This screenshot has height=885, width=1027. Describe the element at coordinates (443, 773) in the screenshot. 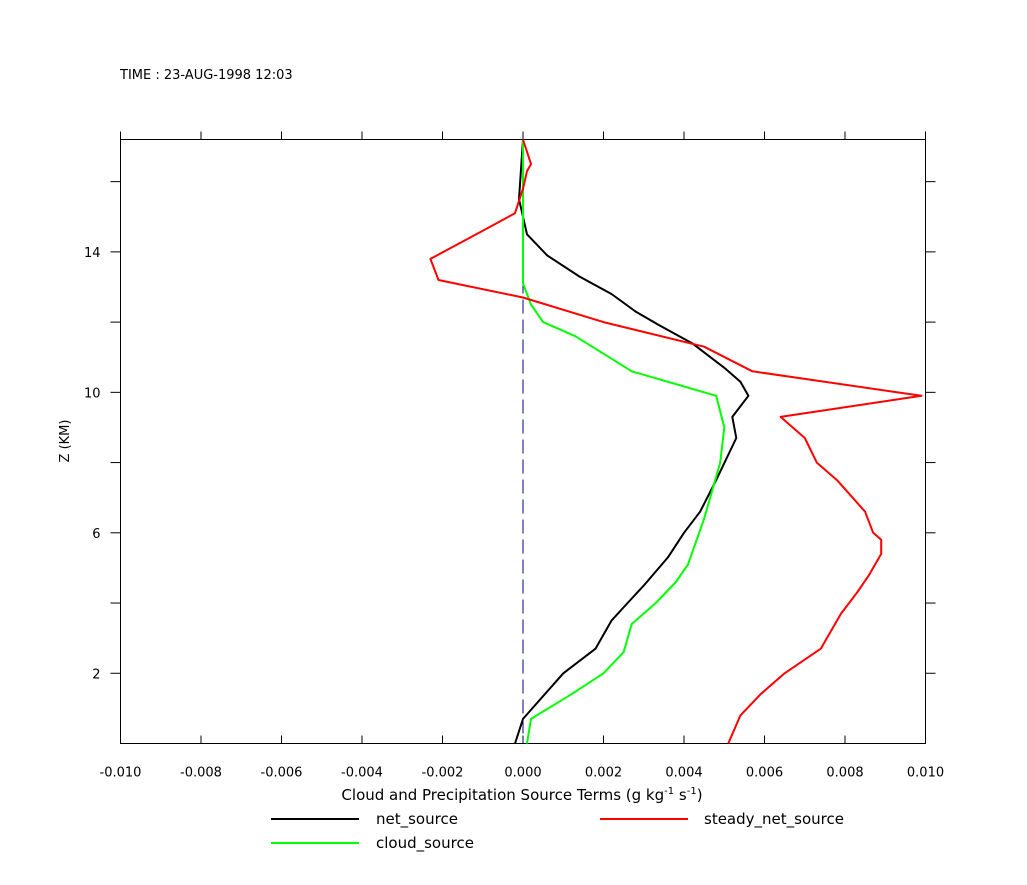

I see `x-tick-label: -0.002` at that location.